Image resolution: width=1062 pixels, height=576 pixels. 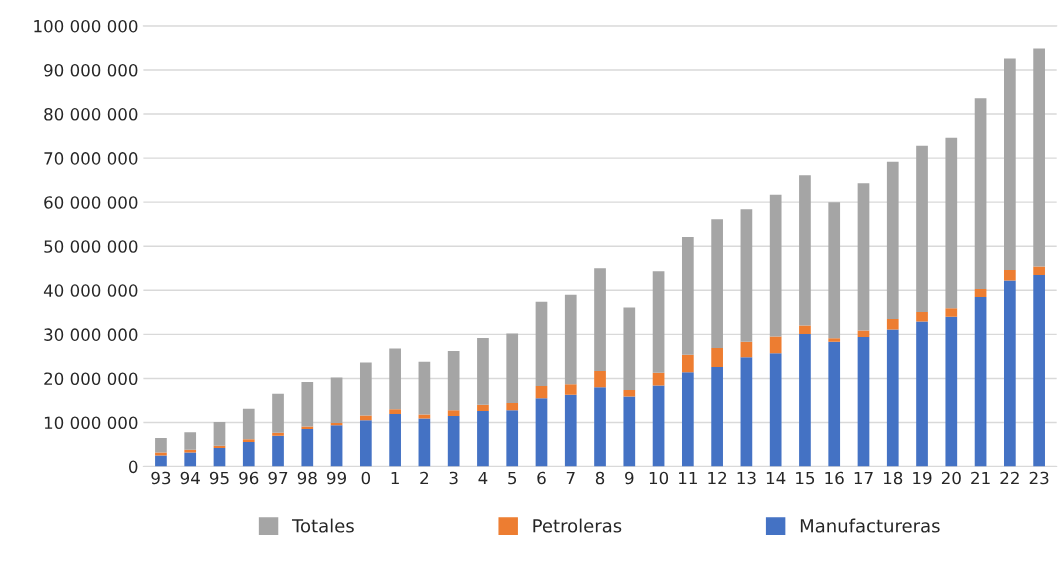 What do you see at coordinates (834, 478) in the screenshot?
I see `x-tick-label: 16` at bounding box center [834, 478].